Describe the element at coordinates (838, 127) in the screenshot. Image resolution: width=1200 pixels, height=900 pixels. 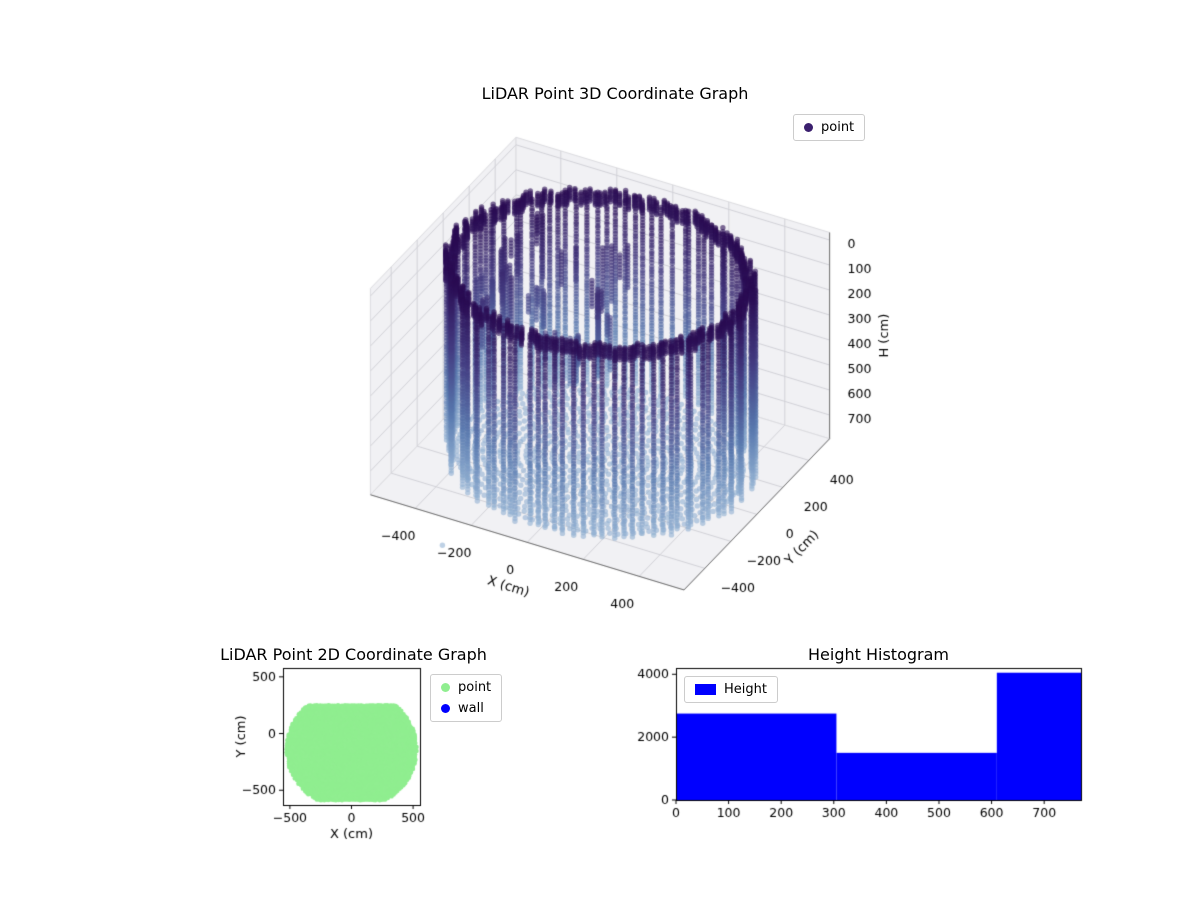
I see `legend-label-point-3d: point` at that location.